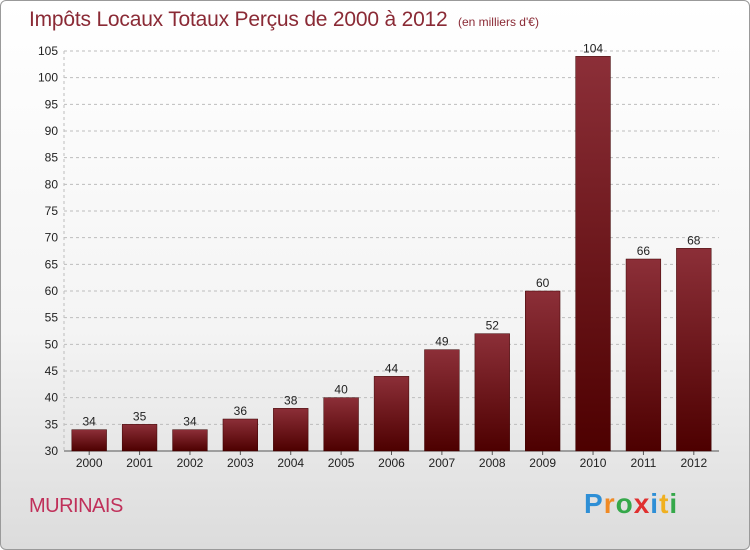 This screenshot has height=550, width=750. What do you see at coordinates (644, 251) in the screenshot?
I see `data-label: 66` at bounding box center [644, 251].